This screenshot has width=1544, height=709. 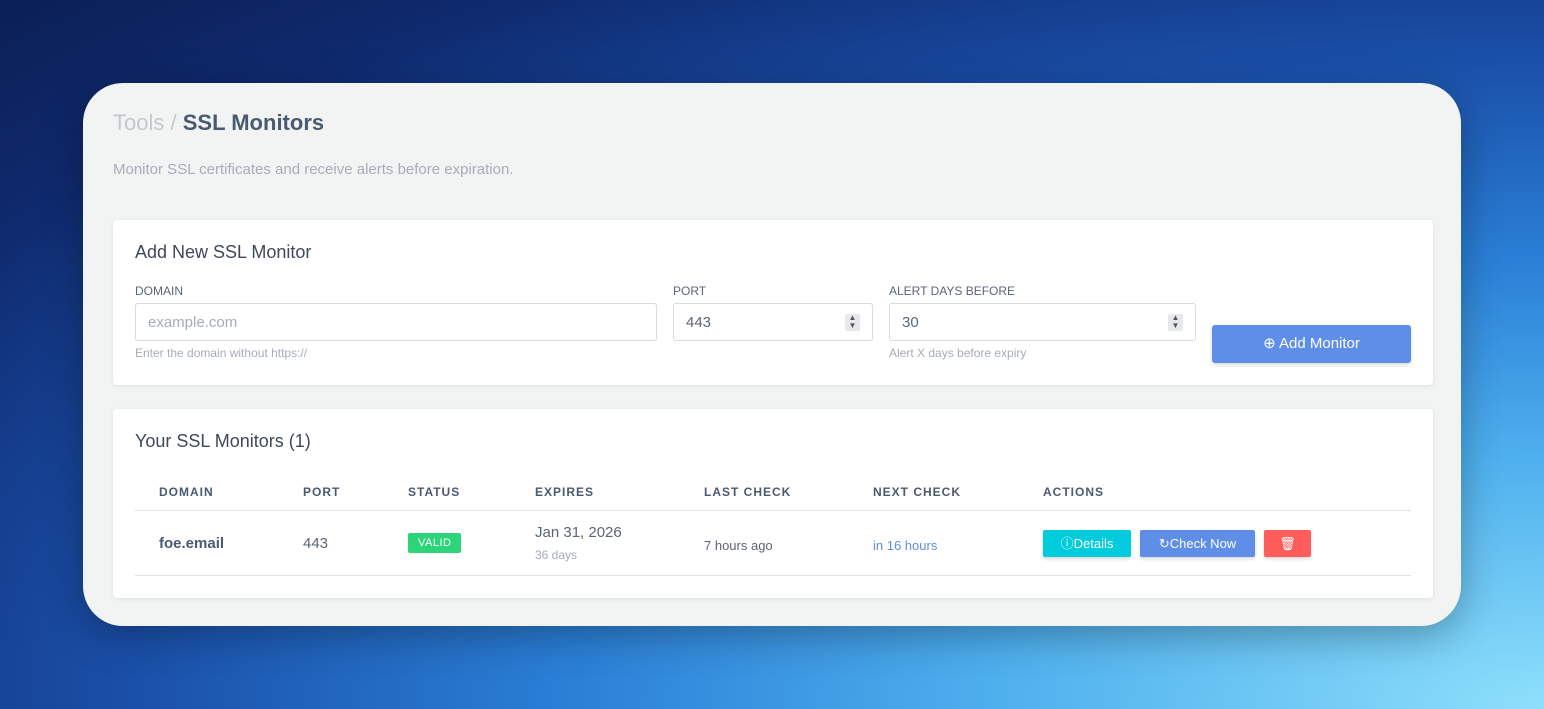 What do you see at coordinates (186, 492) in the screenshot?
I see `col-domain: DOMAIN` at bounding box center [186, 492].